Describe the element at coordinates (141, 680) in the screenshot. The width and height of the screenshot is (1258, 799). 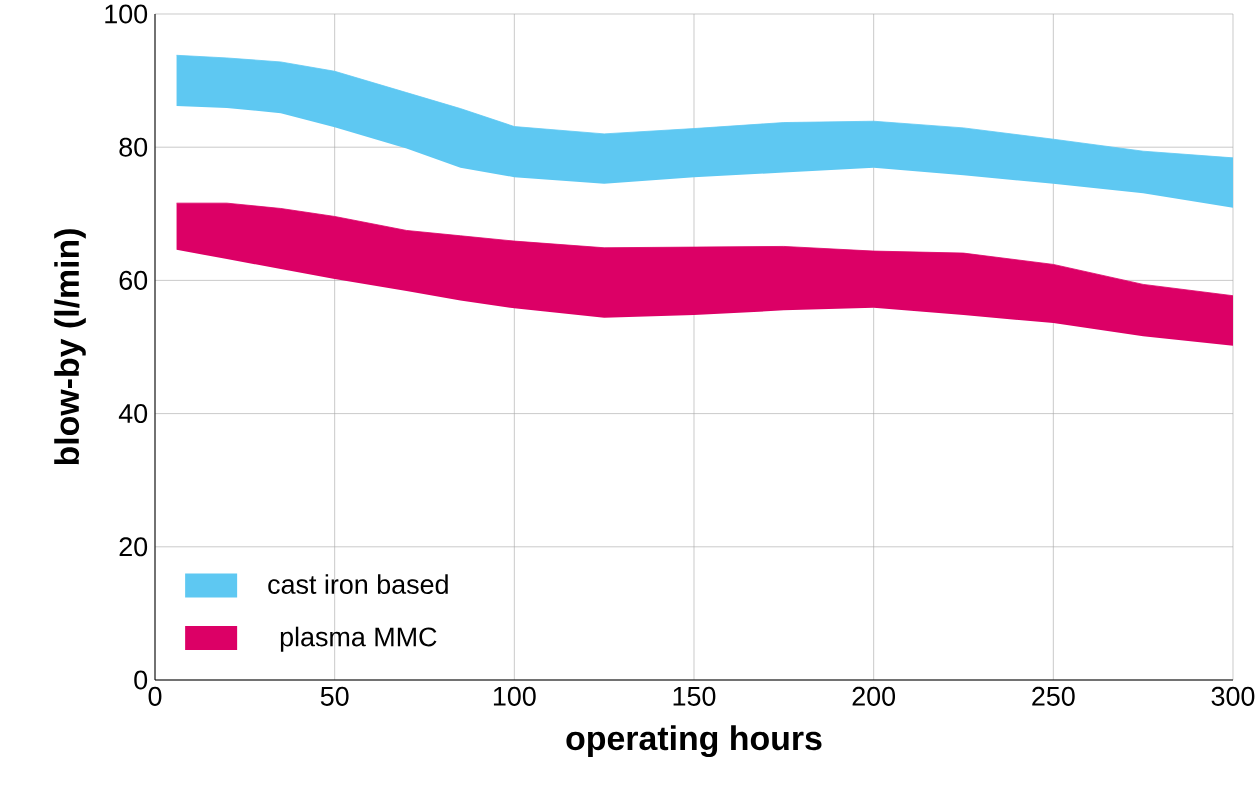
I see `y-tick-label: 0` at that location.